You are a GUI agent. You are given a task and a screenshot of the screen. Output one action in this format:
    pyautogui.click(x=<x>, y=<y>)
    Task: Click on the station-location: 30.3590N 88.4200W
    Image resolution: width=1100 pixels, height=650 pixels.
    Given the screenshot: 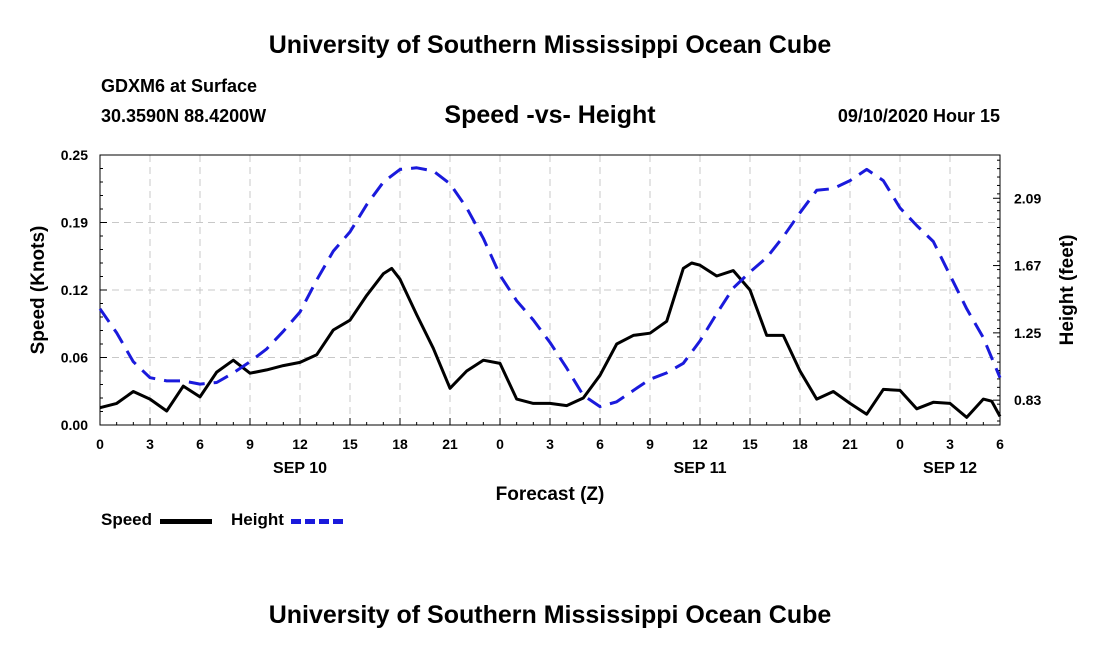 What is the action you would take?
    pyautogui.click(x=184, y=116)
    